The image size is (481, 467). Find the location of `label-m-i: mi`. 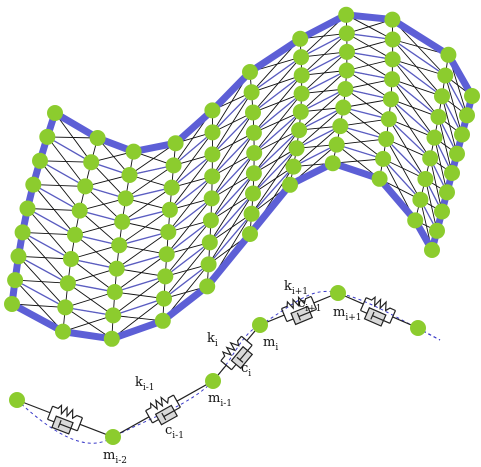

label-m-i: mi is located at coordinates (270, 344).